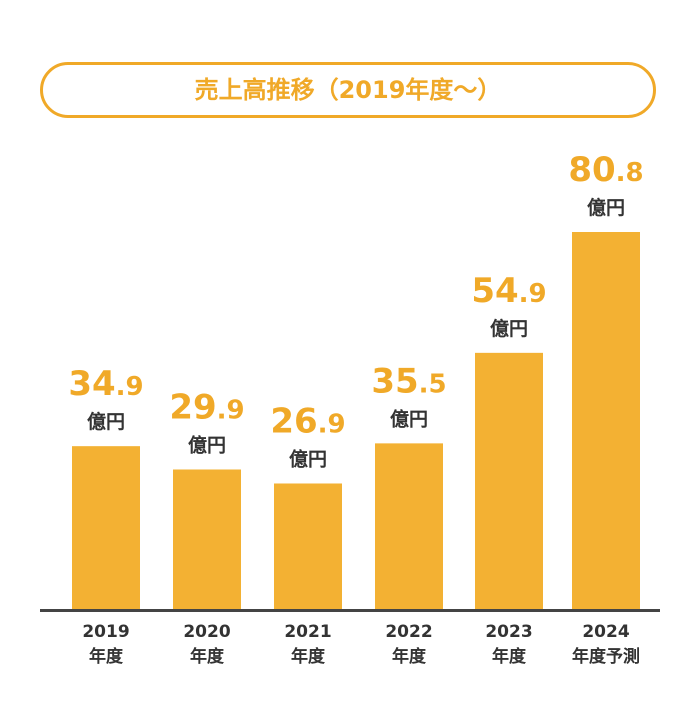 The image size is (700, 718). I want to click on value-label-2019: 34.9, so click(105, 384).